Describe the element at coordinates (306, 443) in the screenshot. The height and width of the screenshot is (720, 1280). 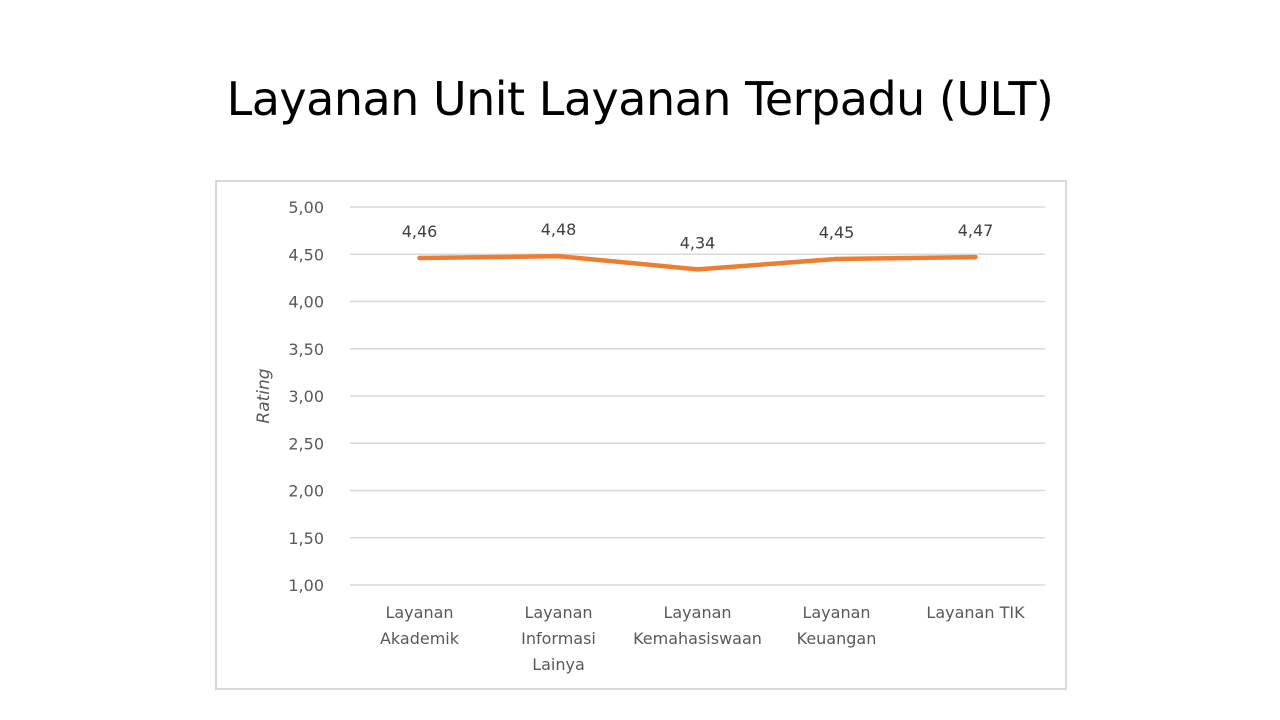
I see `y-tick-label: 2,50` at that location.